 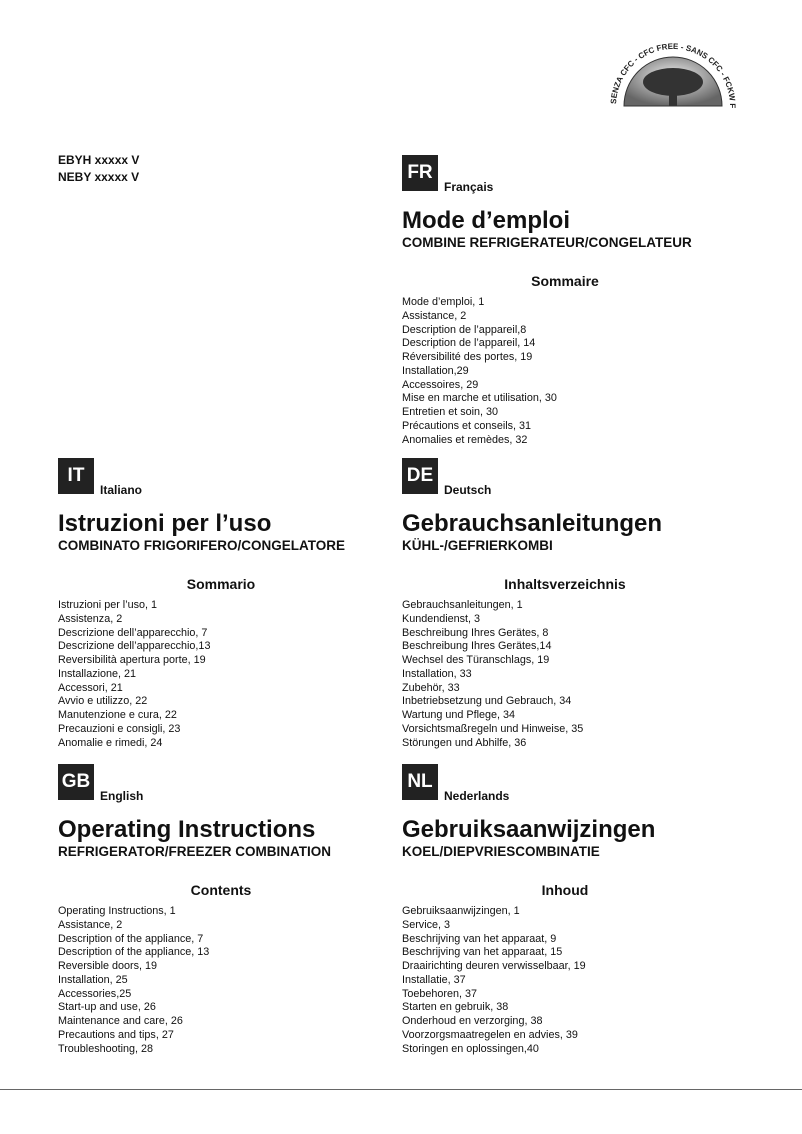 I want to click on model-number: NEBY xxxxx V, so click(x=99, y=177).